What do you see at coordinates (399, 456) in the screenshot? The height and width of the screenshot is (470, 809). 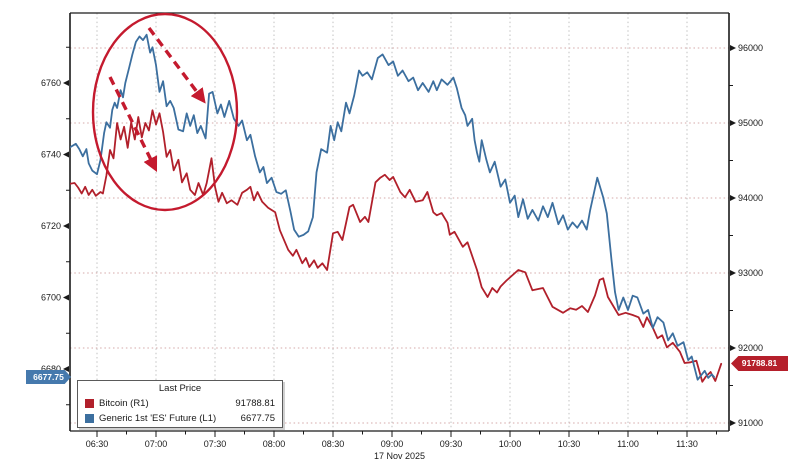 I see `date-label: 17 Nov 2025` at bounding box center [399, 456].